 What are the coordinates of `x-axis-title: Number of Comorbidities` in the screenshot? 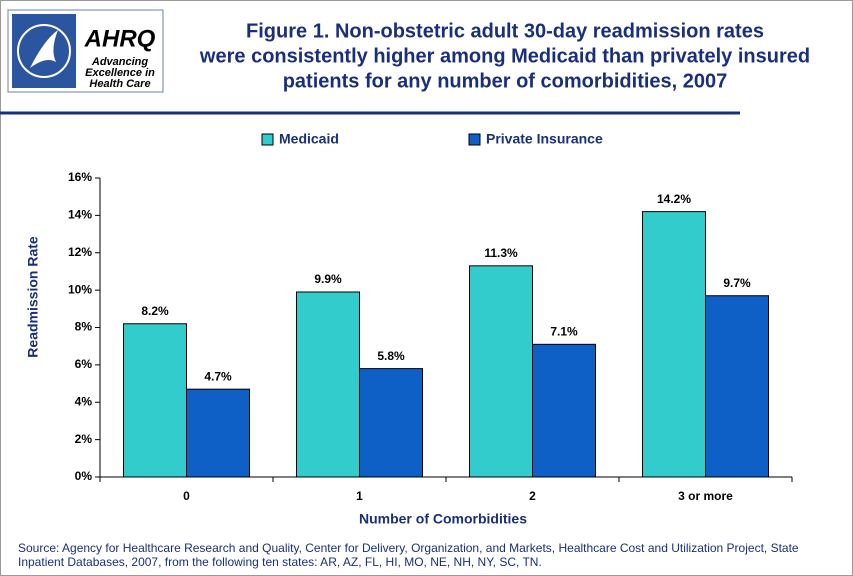 It's located at (443, 519).